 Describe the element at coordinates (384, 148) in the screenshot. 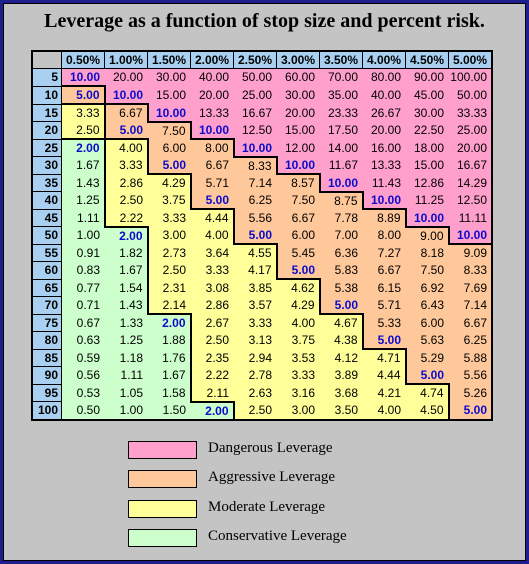

I see `table-cell: 16.00` at that location.